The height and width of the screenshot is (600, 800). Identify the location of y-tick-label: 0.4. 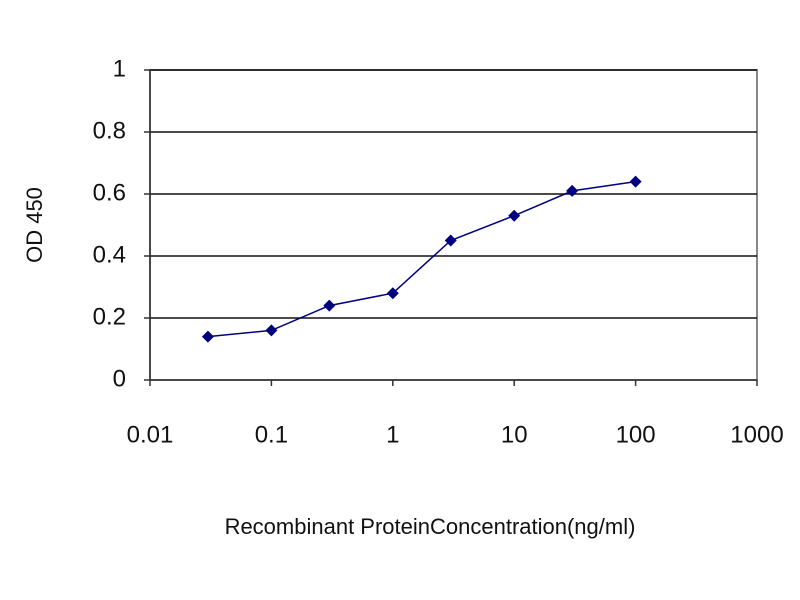
(109, 254).